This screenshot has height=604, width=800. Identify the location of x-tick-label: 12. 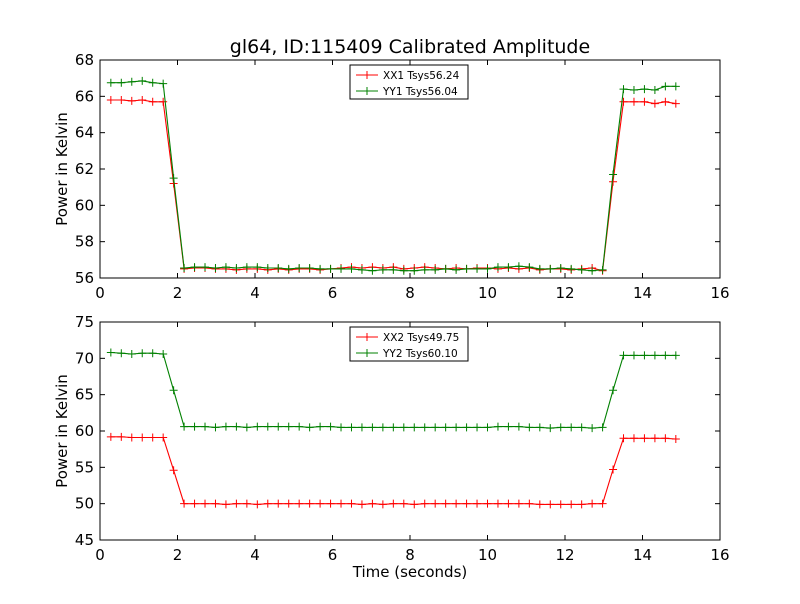
(564, 293).